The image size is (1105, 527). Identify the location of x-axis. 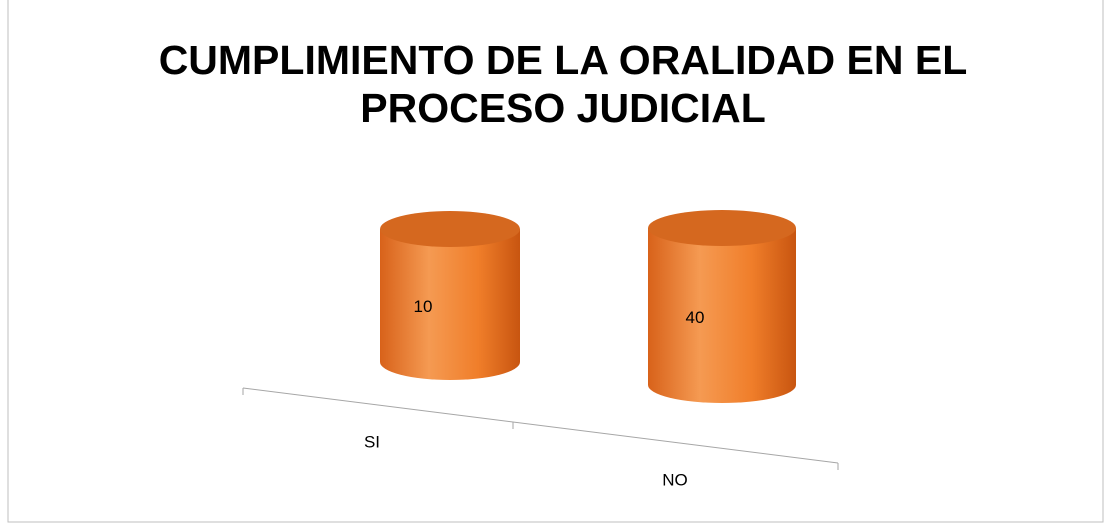
(540, 425).